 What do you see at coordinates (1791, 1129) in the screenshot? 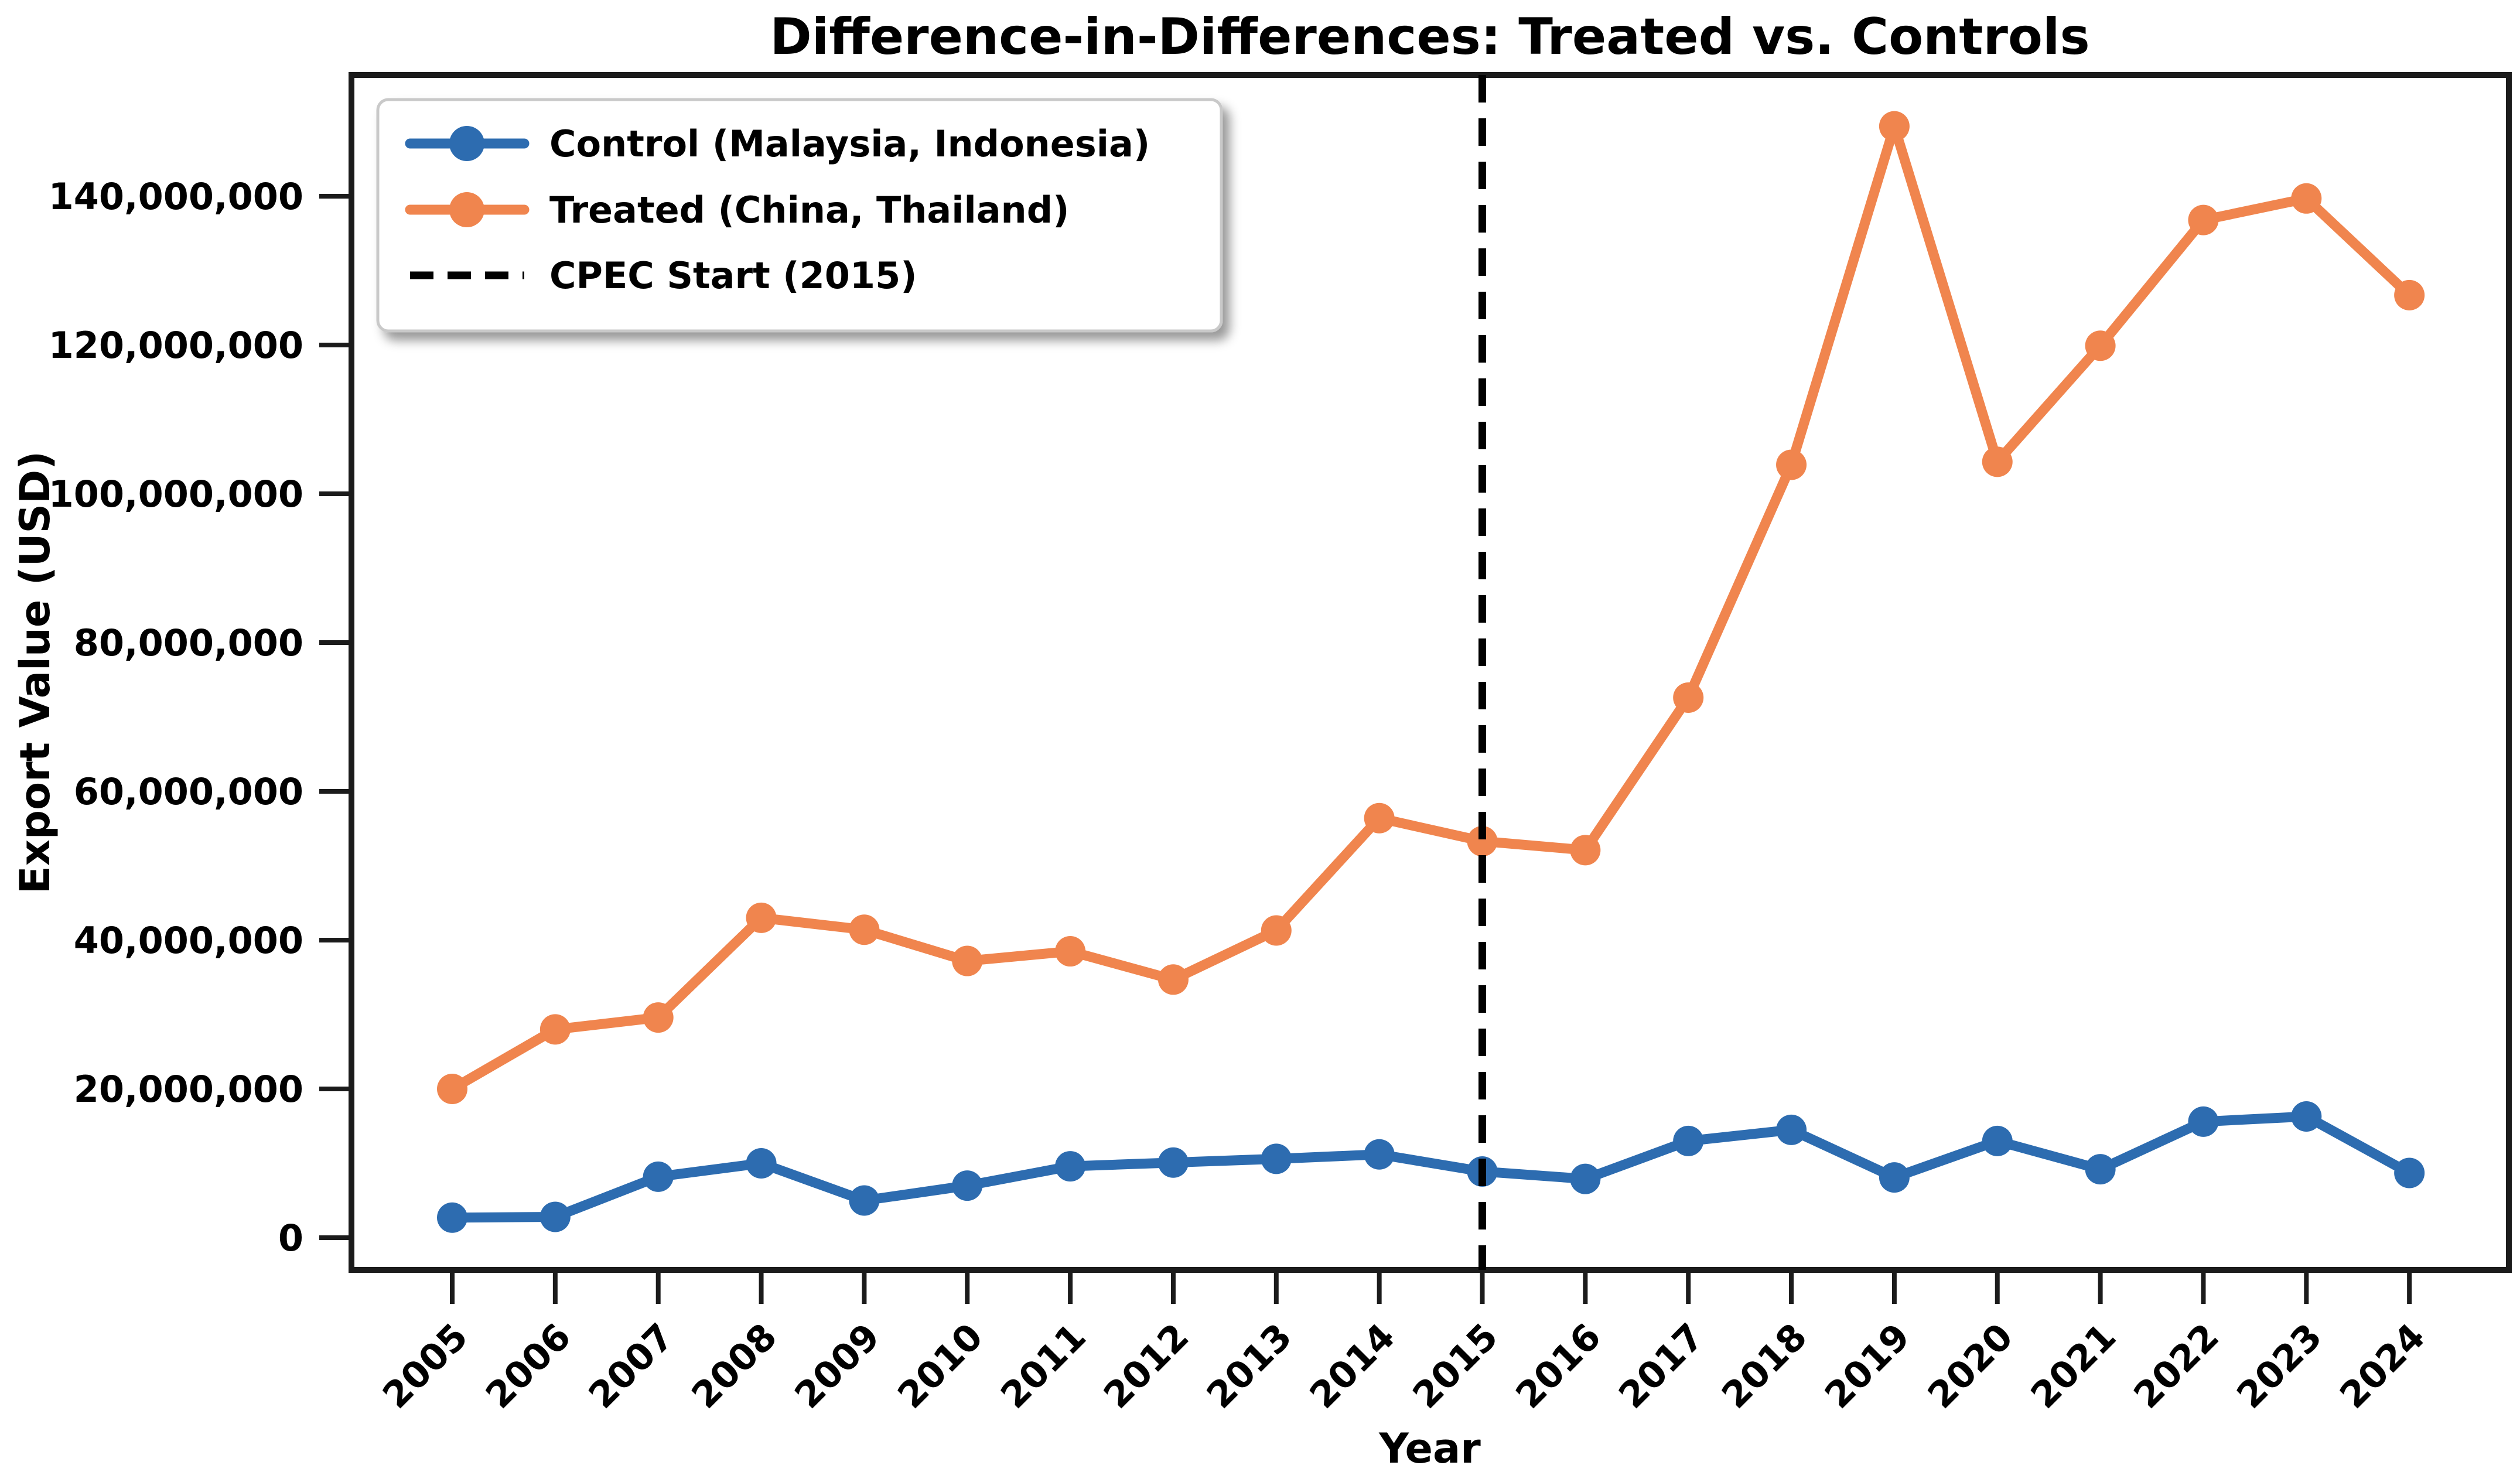
I see `point-control-2018` at bounding box center [1791, 1129].